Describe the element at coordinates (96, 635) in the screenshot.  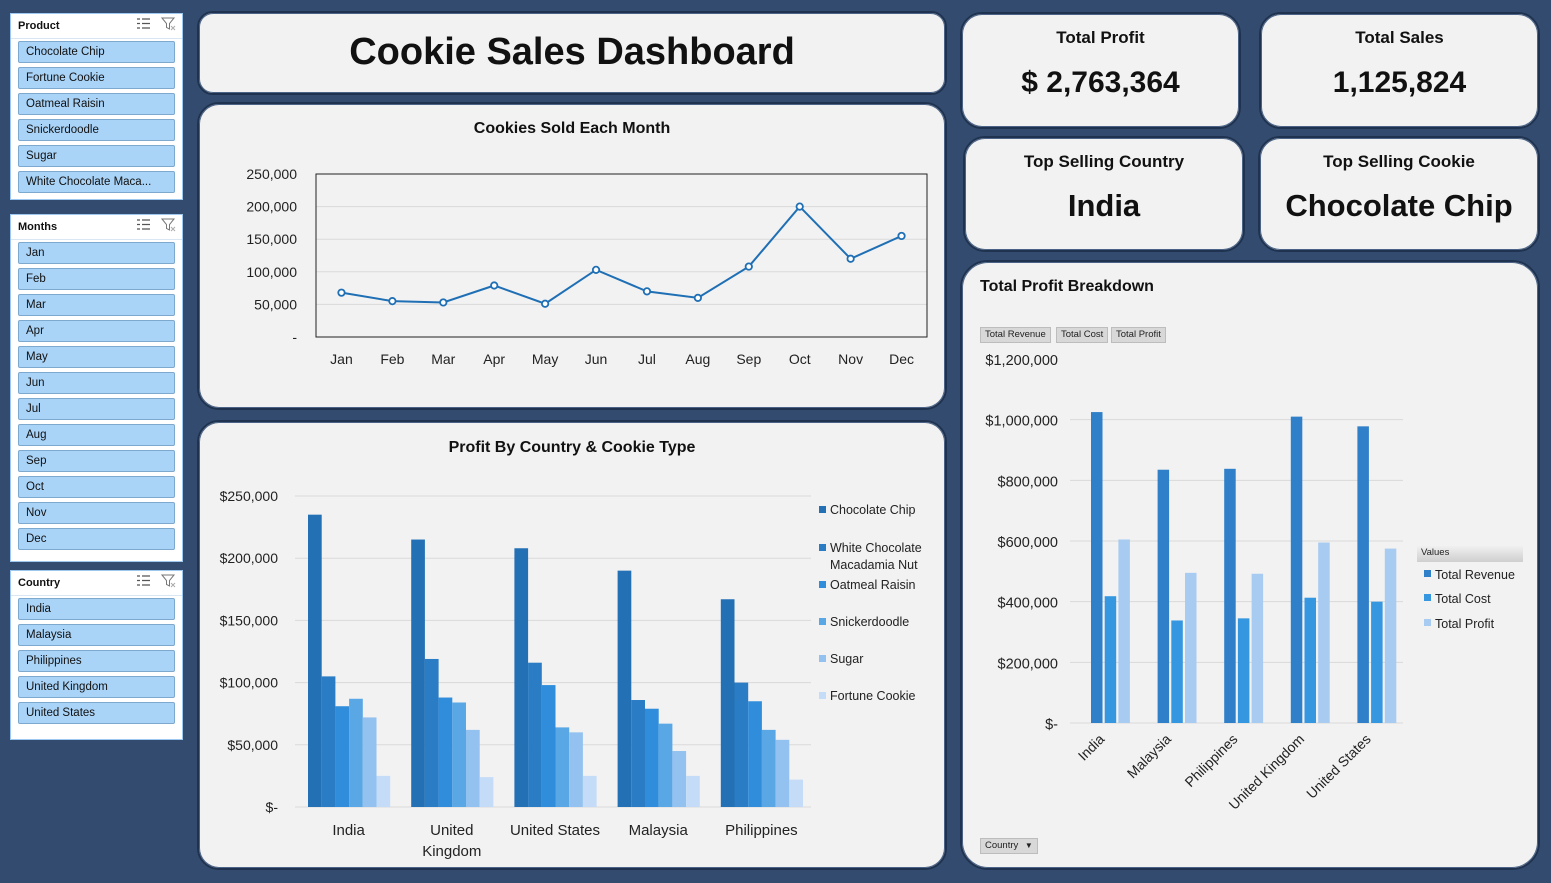
I see `country-slicer-item-1: Malaysia` at that location.